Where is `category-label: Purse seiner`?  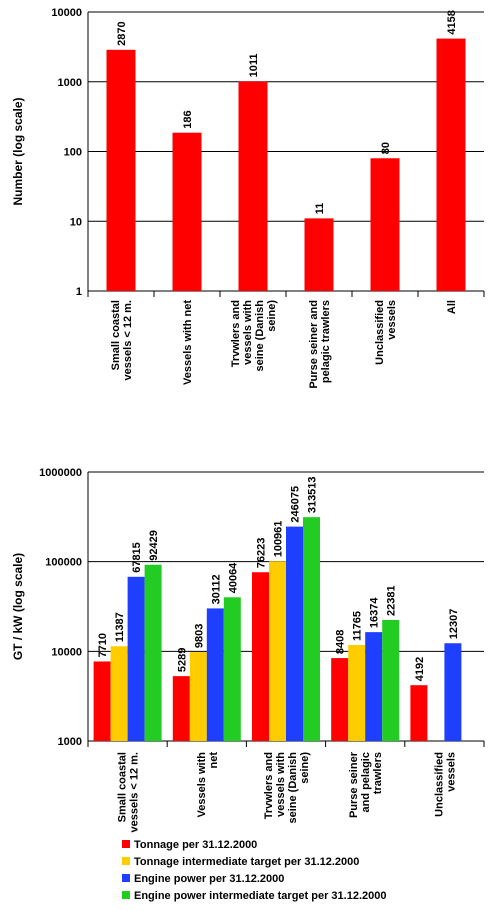
category-label: Purse seiner is located at coordinates (354, 784).